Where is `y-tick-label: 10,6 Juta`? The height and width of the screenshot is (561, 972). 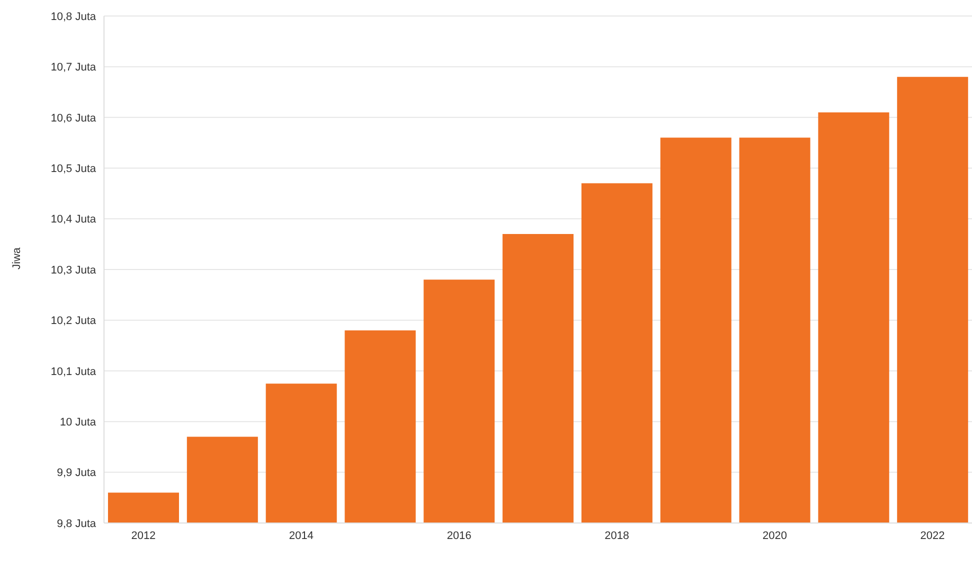
y-tick-label: 10,6 Juta is located at coordinates (73, 118).